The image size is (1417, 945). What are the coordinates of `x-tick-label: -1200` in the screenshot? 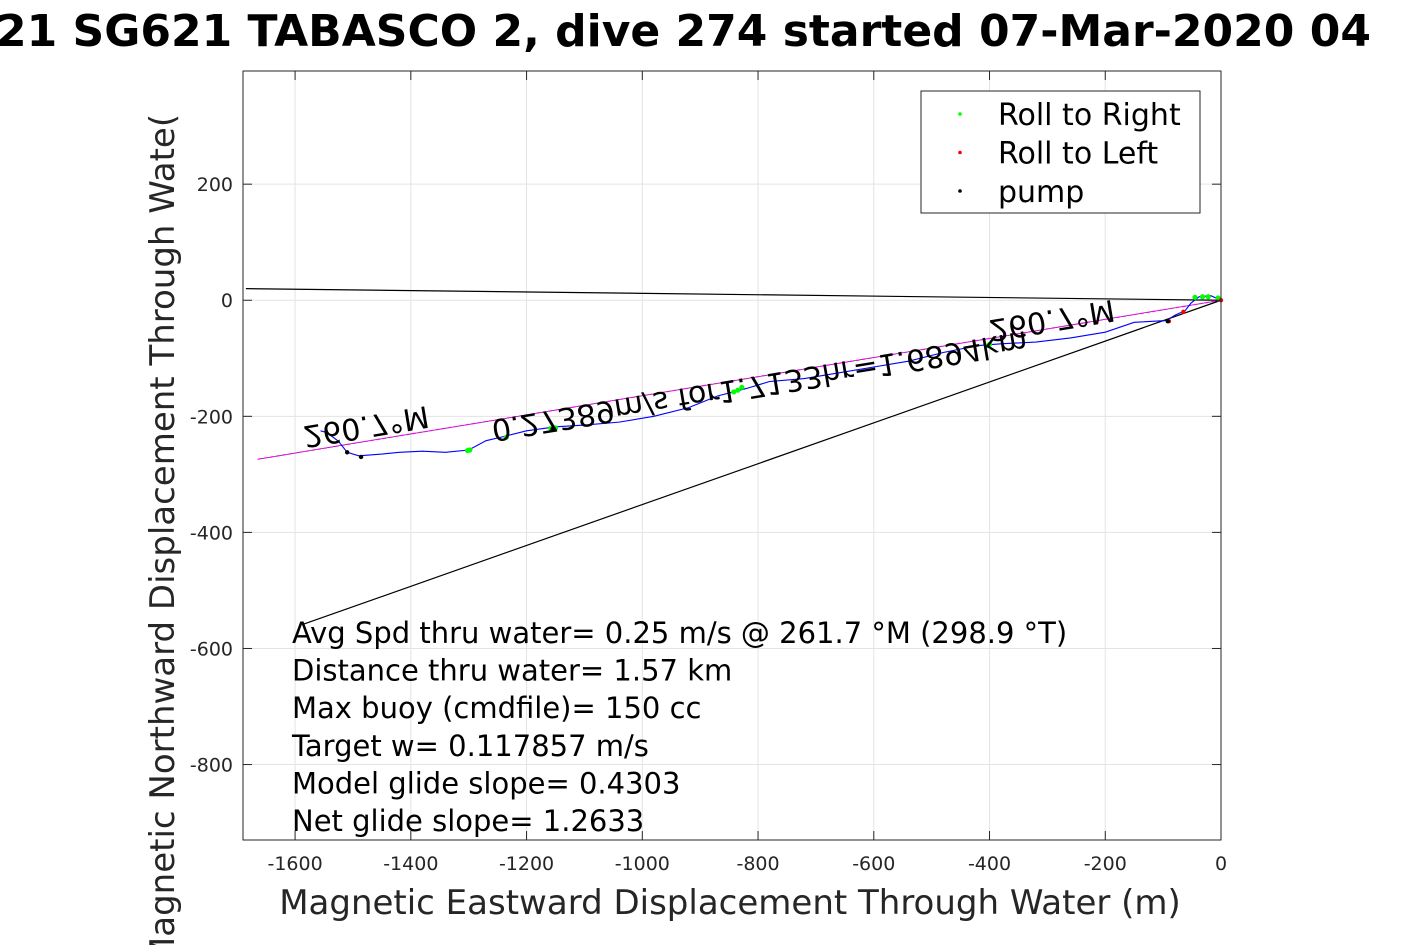 It's located at (526, 864).